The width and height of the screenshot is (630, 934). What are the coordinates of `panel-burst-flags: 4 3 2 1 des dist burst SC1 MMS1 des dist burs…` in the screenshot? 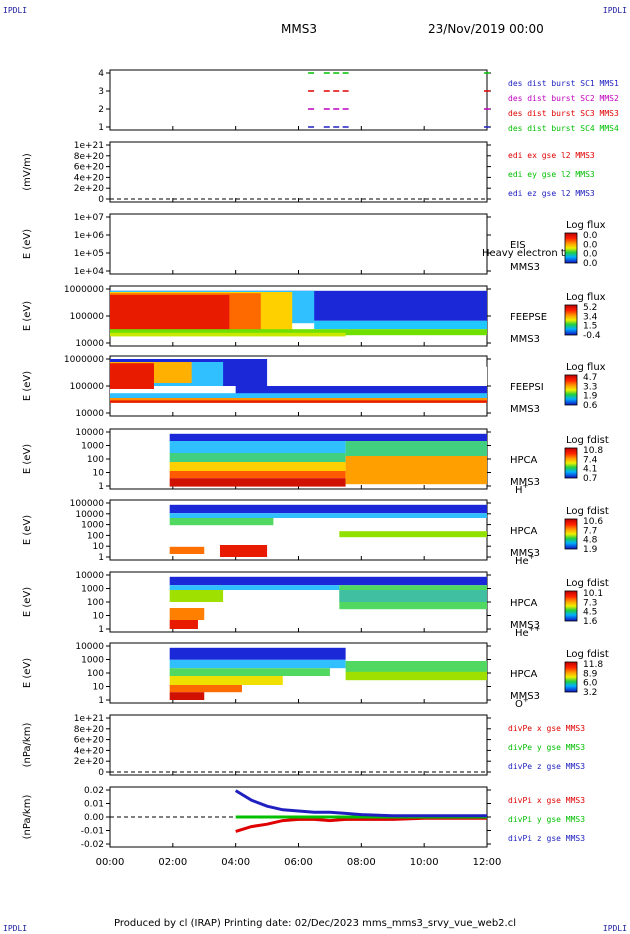 It's located at (358, 101).